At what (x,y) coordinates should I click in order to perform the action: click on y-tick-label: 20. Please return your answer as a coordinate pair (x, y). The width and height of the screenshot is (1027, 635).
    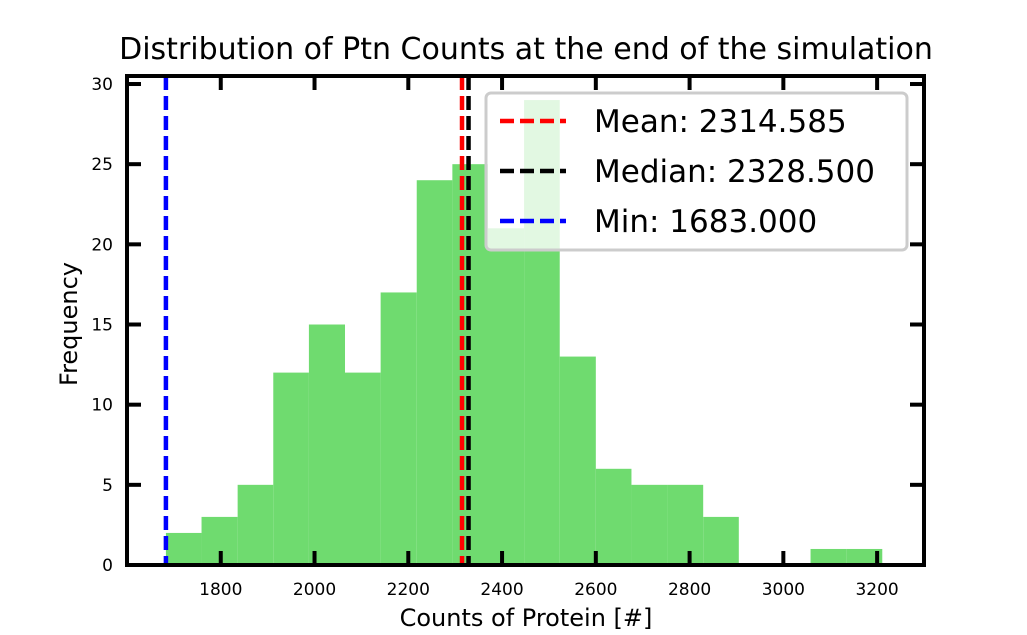
    Looking at the image, I should click on (102, 245).